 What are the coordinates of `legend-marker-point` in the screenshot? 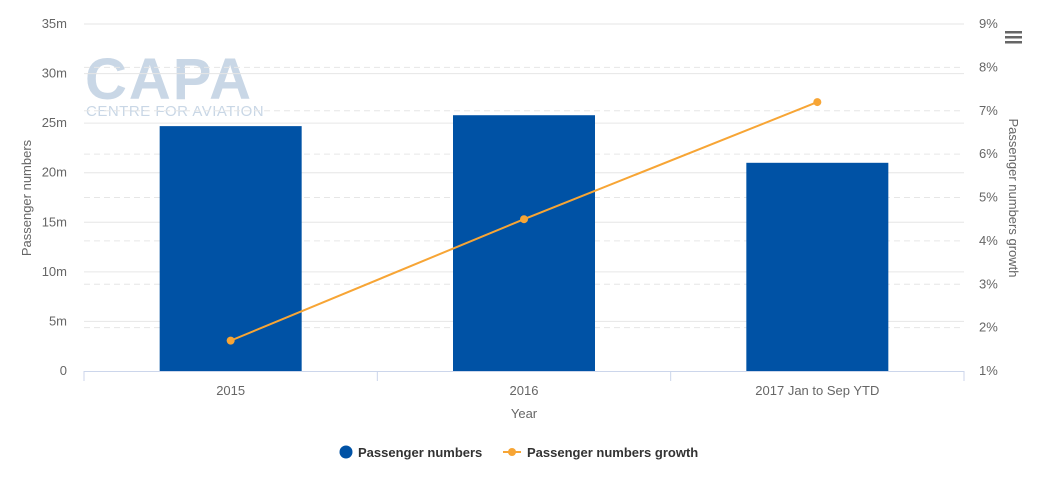 It's located at (512, 452).